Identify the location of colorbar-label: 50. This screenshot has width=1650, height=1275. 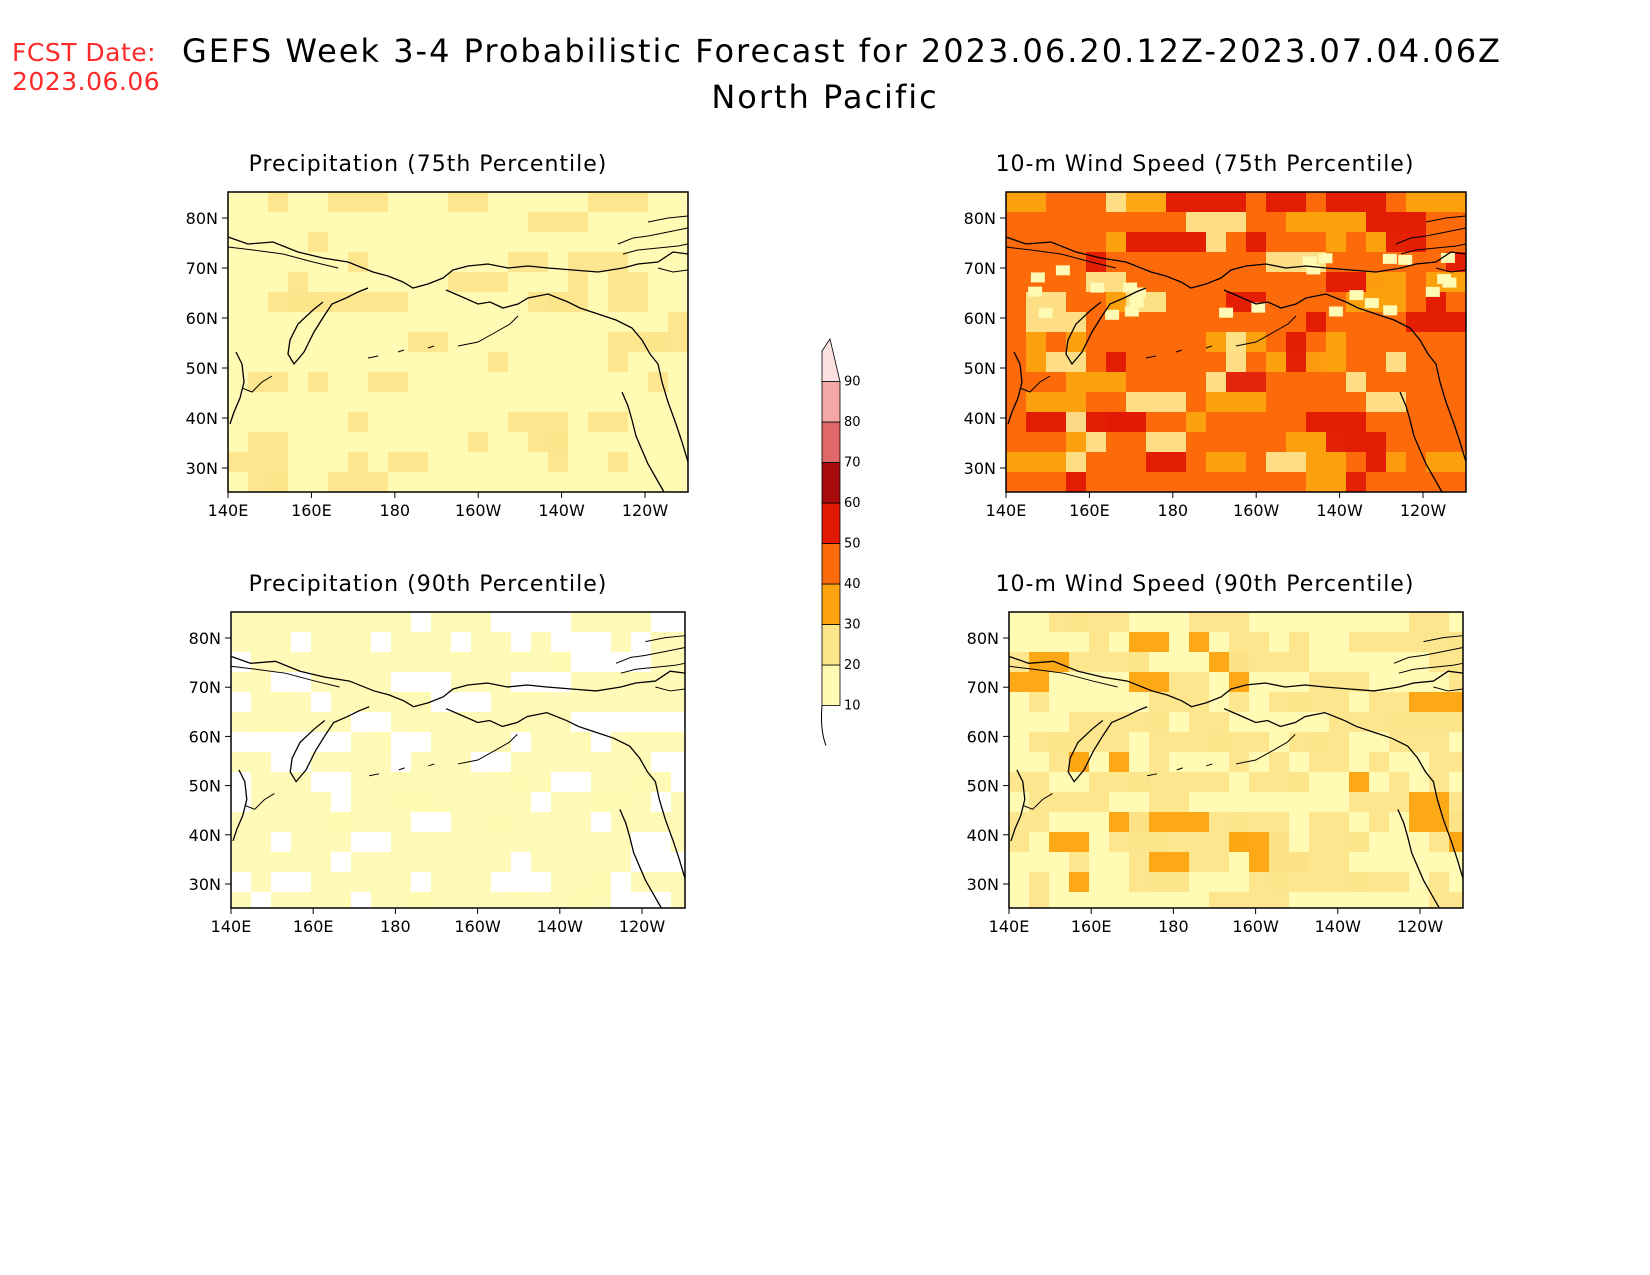
(852, 544).